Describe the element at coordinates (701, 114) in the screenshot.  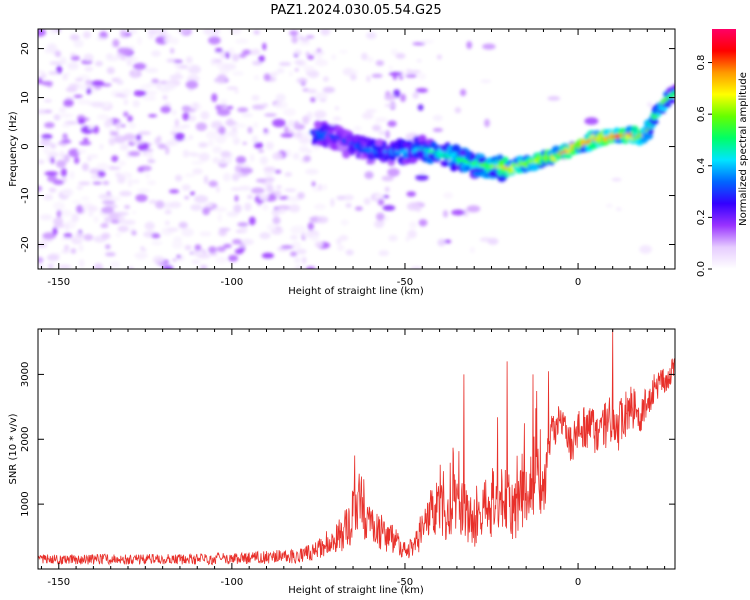
I see `colorbar-tick-label: 0.6` at that location.